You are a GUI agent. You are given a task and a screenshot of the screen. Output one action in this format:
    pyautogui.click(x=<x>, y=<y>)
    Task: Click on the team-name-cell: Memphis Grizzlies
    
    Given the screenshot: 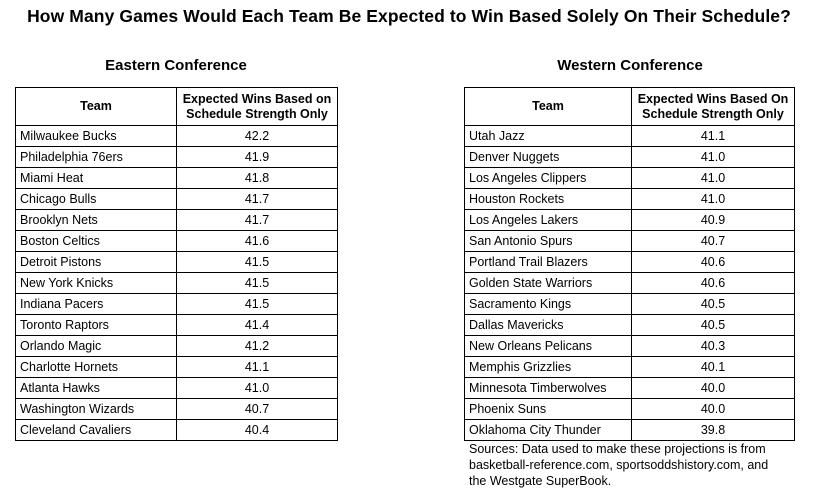 What is the action you would take?
    pyautogui.click(x=548, y=367)
    